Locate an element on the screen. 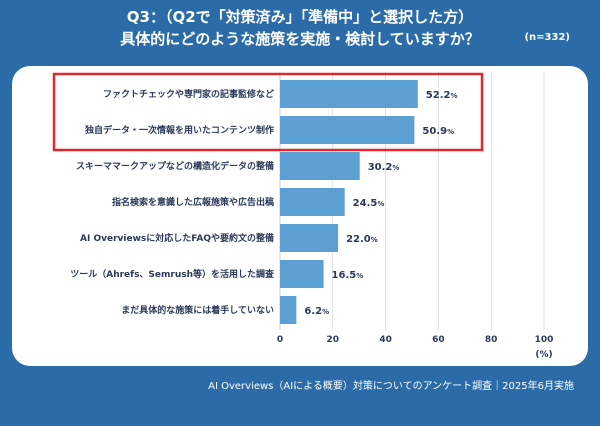  tick-label: 60 is located at coordinates (438, 340).